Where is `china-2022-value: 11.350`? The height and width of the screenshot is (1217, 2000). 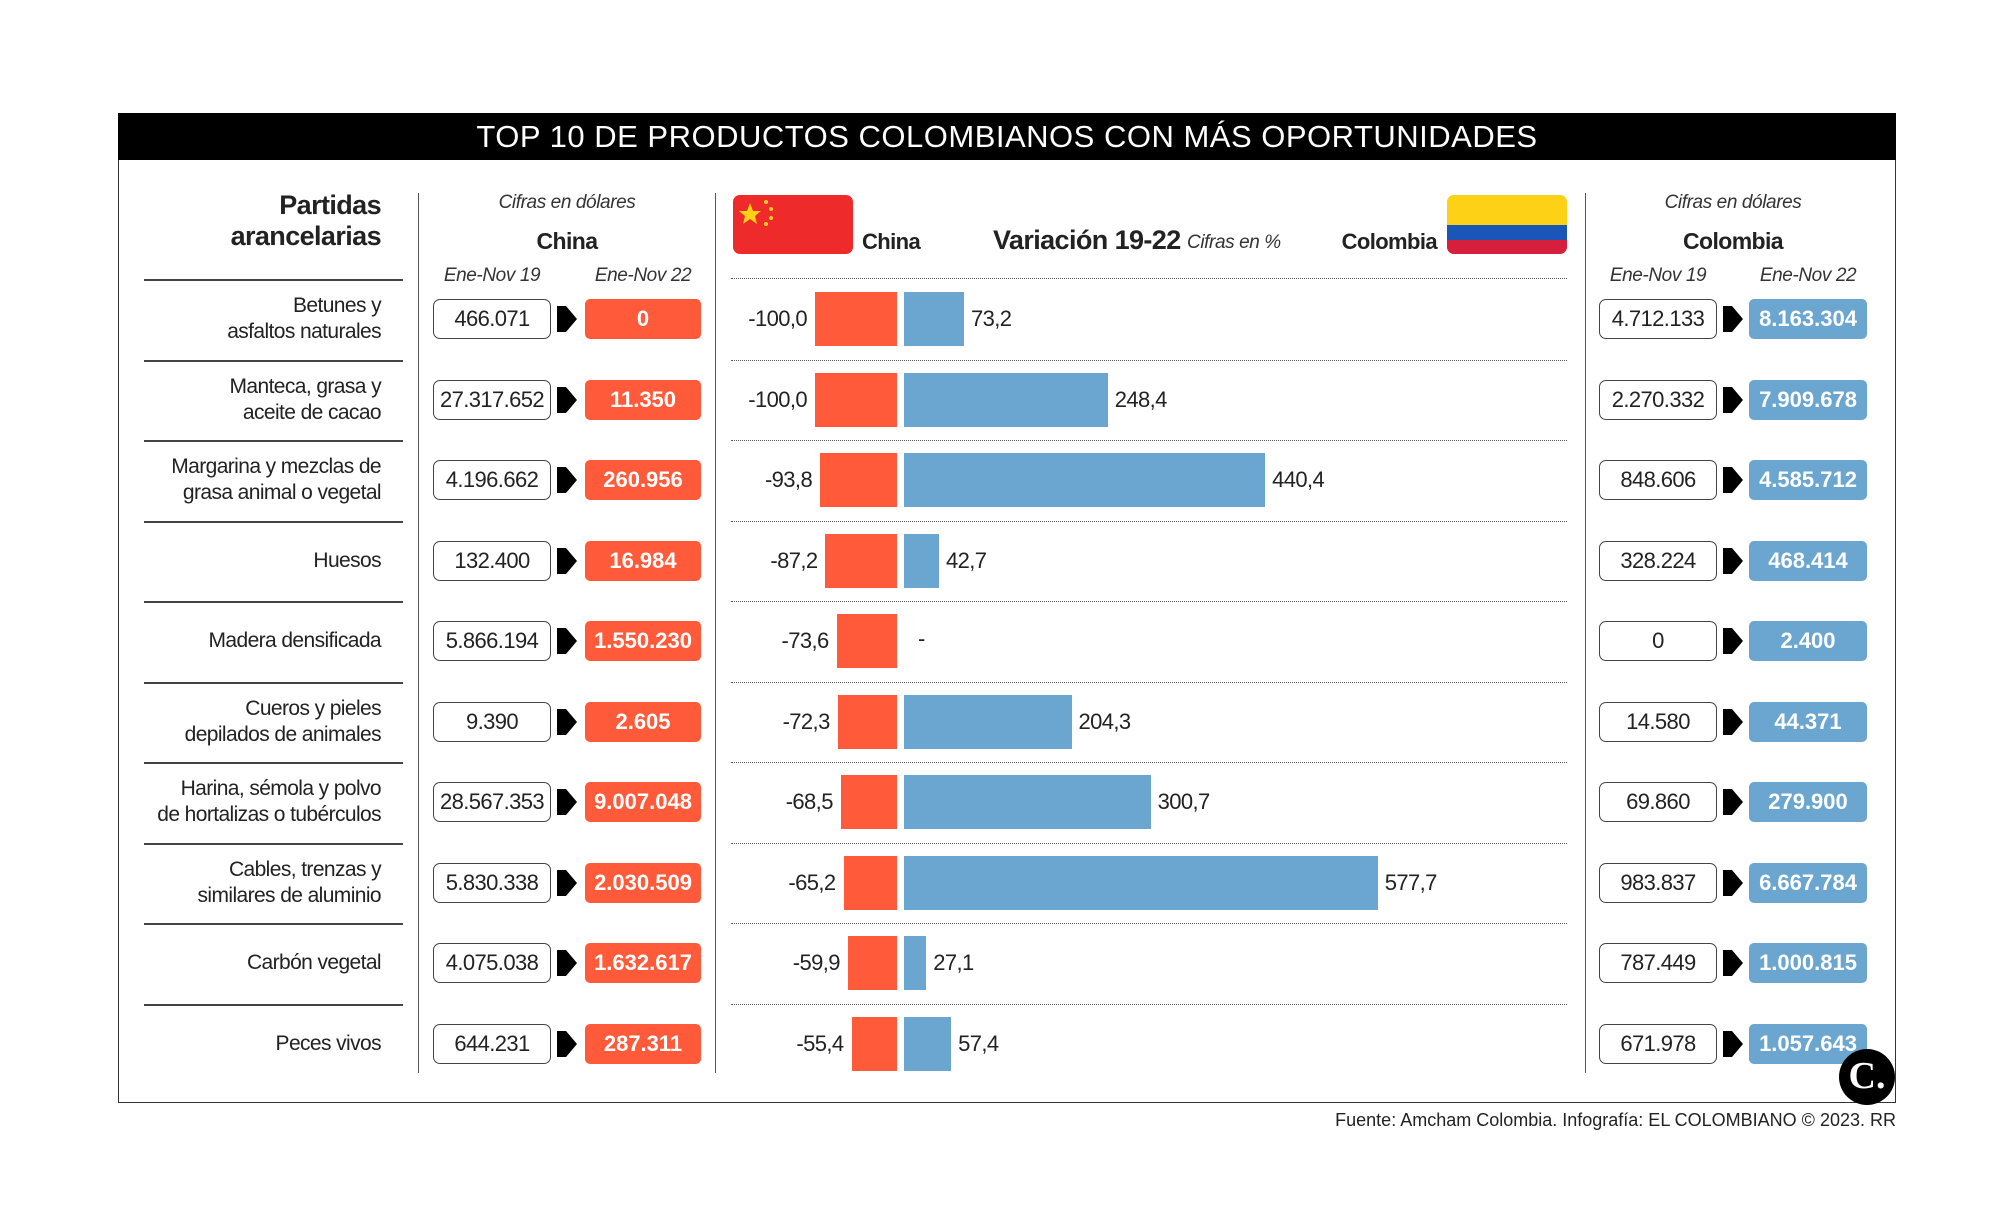
china-2022-value: 11.350 is located at coordinates (643, 399).